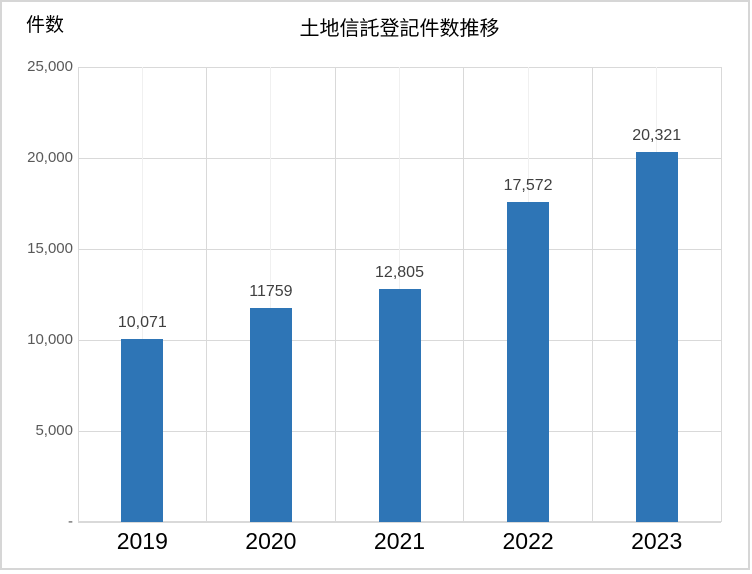  What do you see at coordinates (528, 186) in the screenshot?
I see `bar-value-label: 17,572` at bounding box center [528, 186].